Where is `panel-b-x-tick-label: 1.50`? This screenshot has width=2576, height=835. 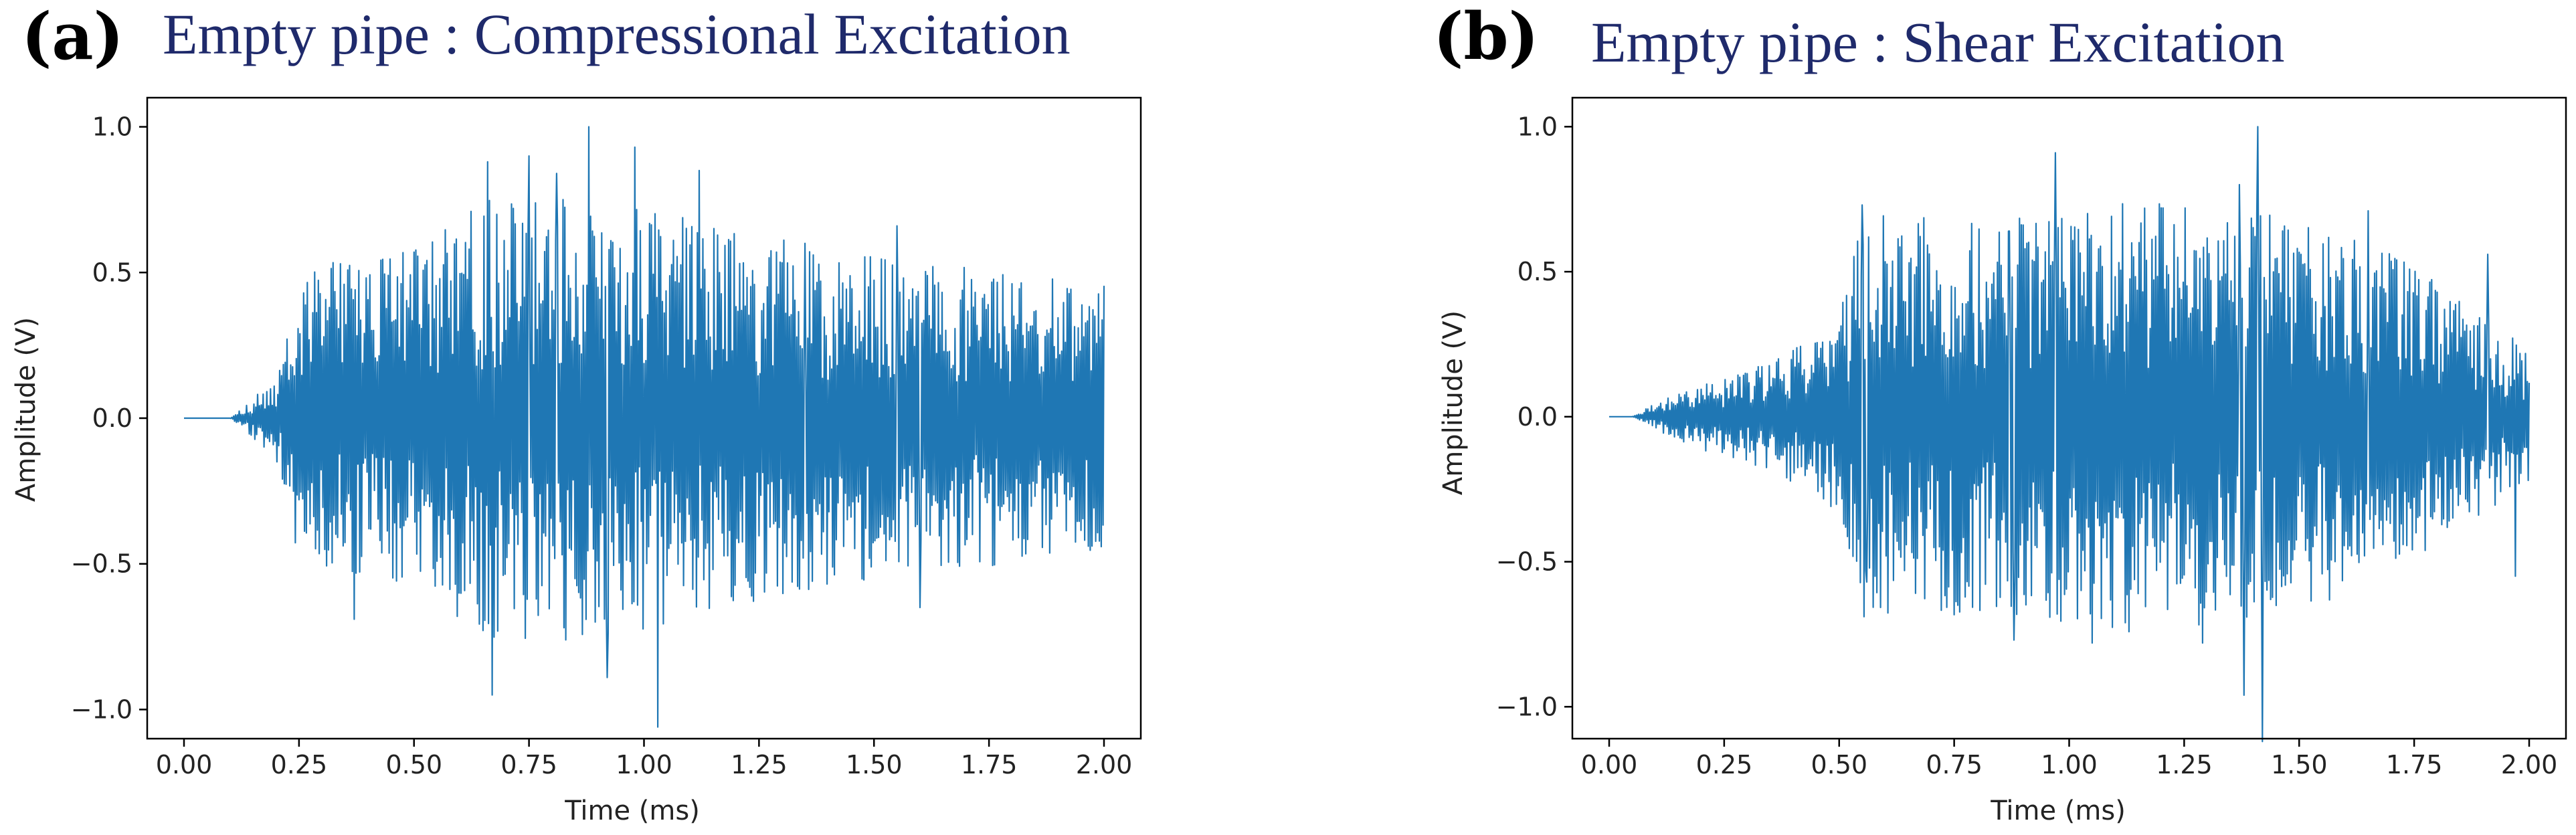
panel-b-x-tick-label: 1.50 is located at coordinates (2299, 764).